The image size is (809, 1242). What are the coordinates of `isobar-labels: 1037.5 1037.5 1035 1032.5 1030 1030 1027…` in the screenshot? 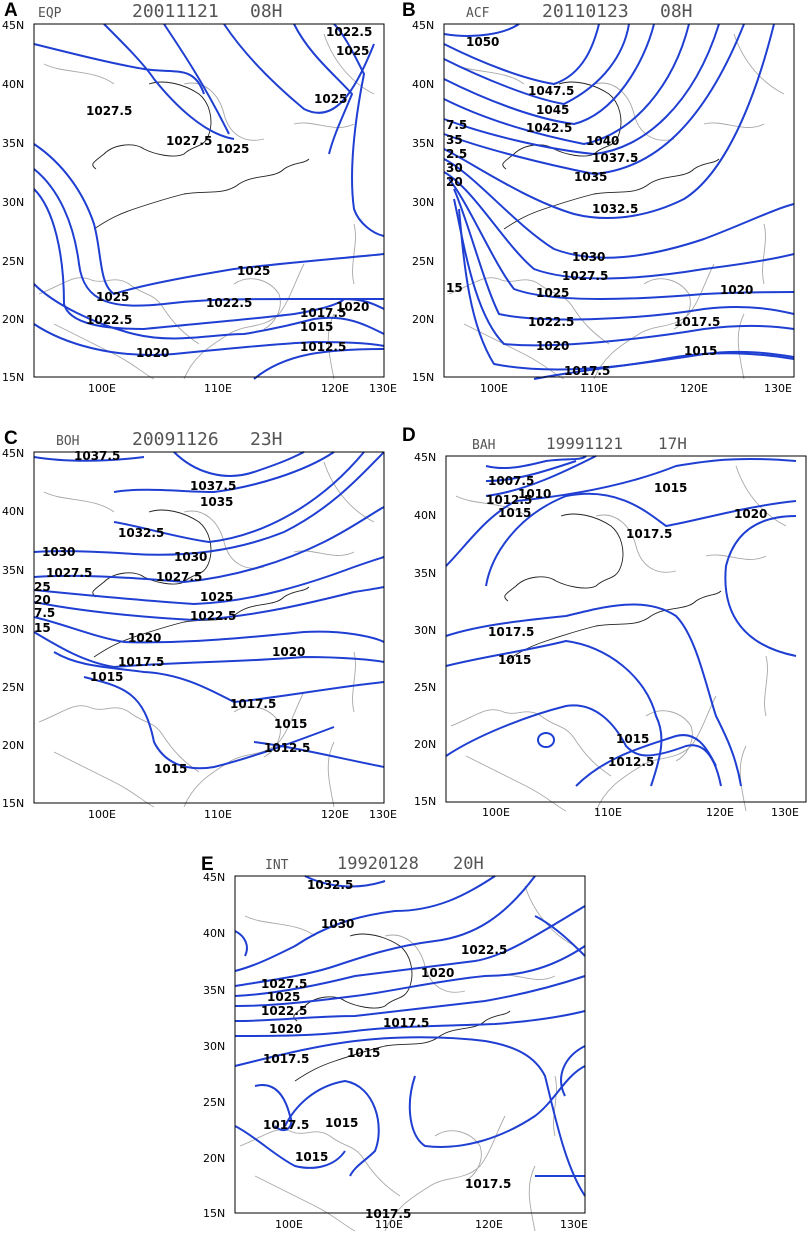 It's located at (172, 612).